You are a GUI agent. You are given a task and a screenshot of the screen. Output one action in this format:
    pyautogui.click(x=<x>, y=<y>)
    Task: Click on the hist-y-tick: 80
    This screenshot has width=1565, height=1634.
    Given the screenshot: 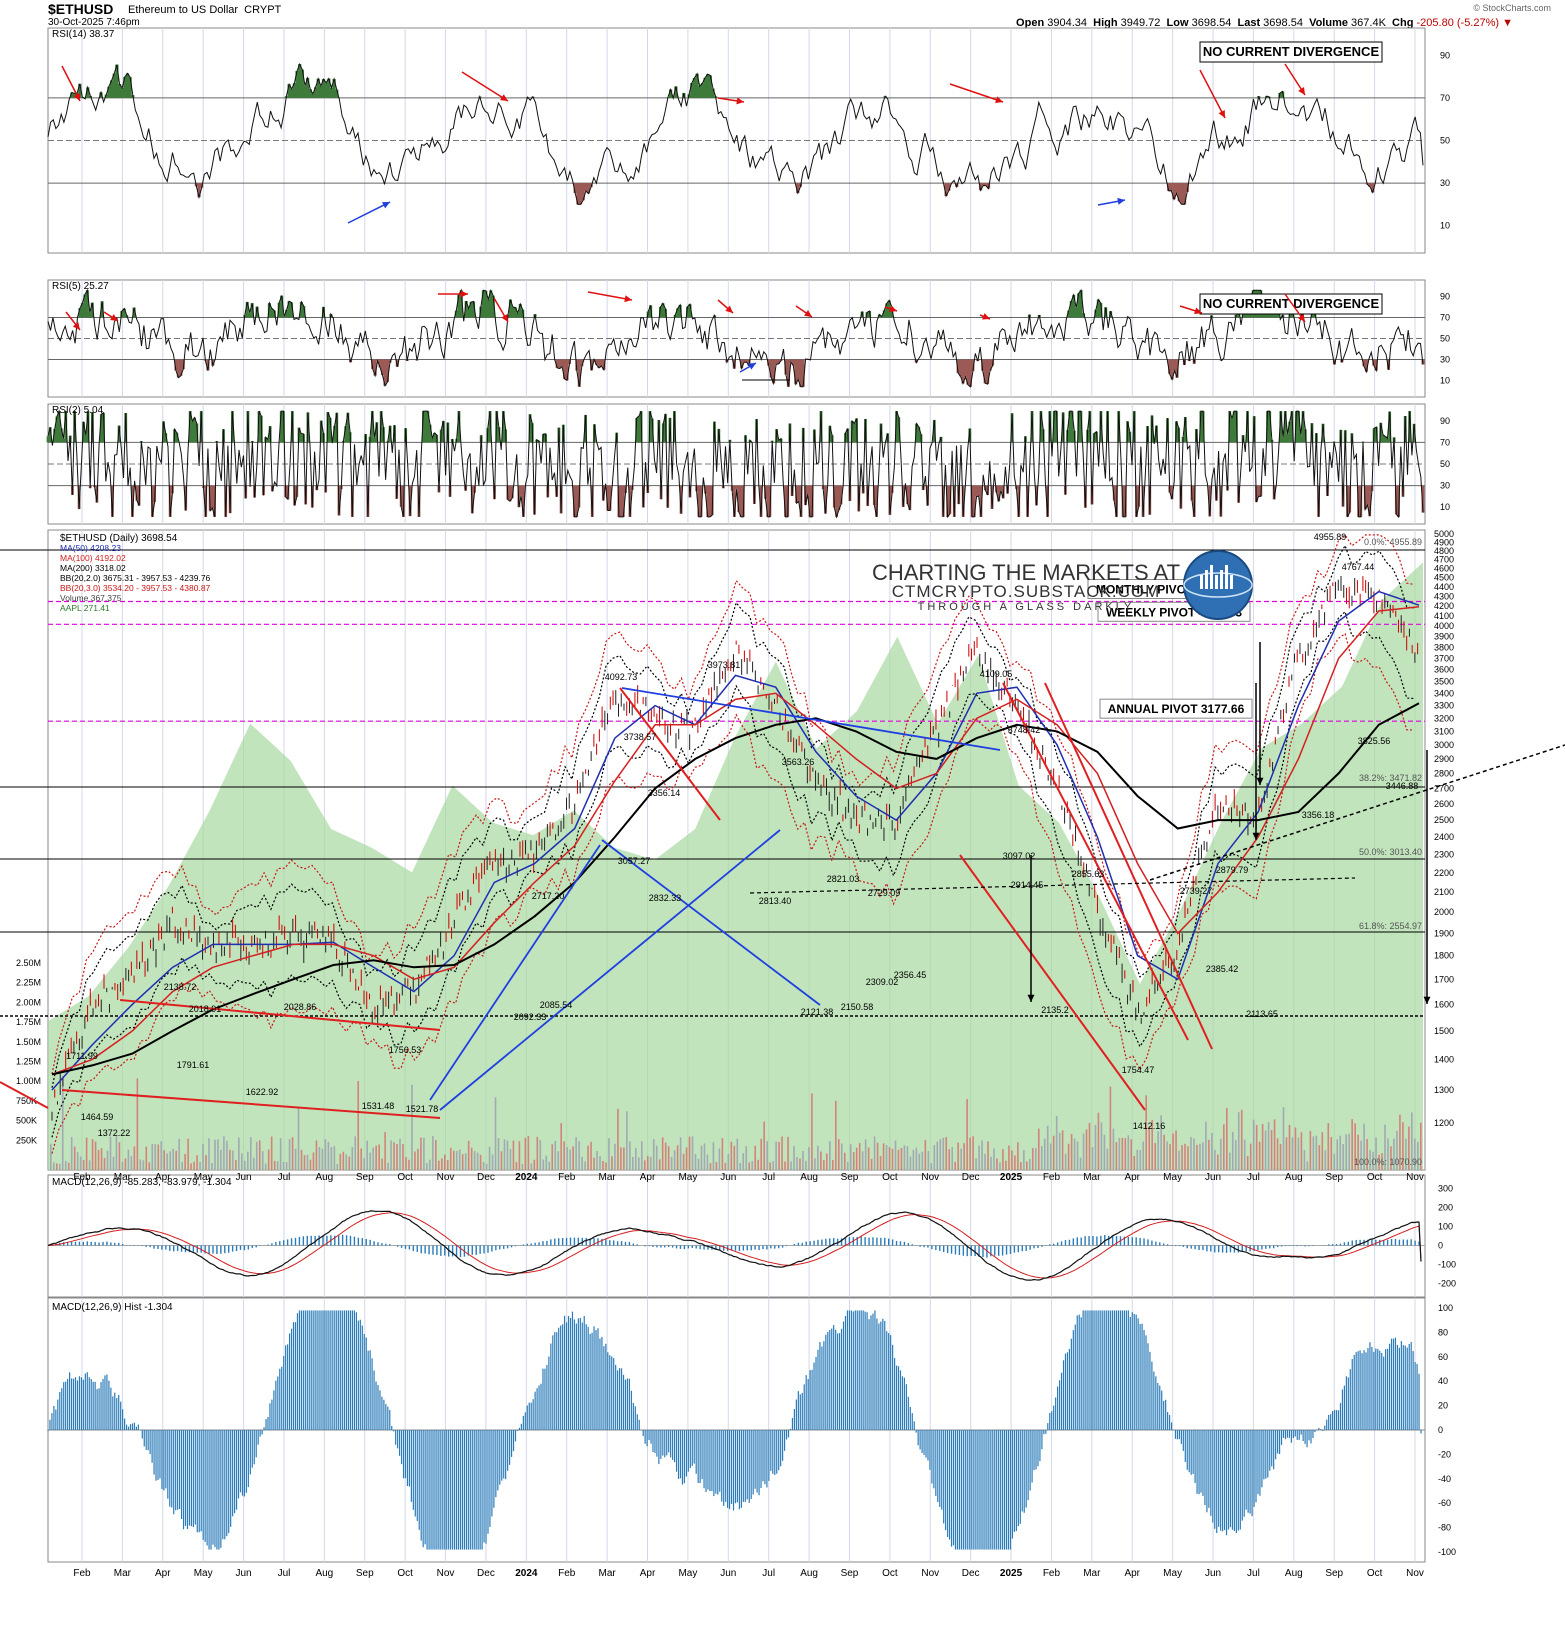 What is the action you would take?
    pyautogui.click(x=1443, y=1332)
    